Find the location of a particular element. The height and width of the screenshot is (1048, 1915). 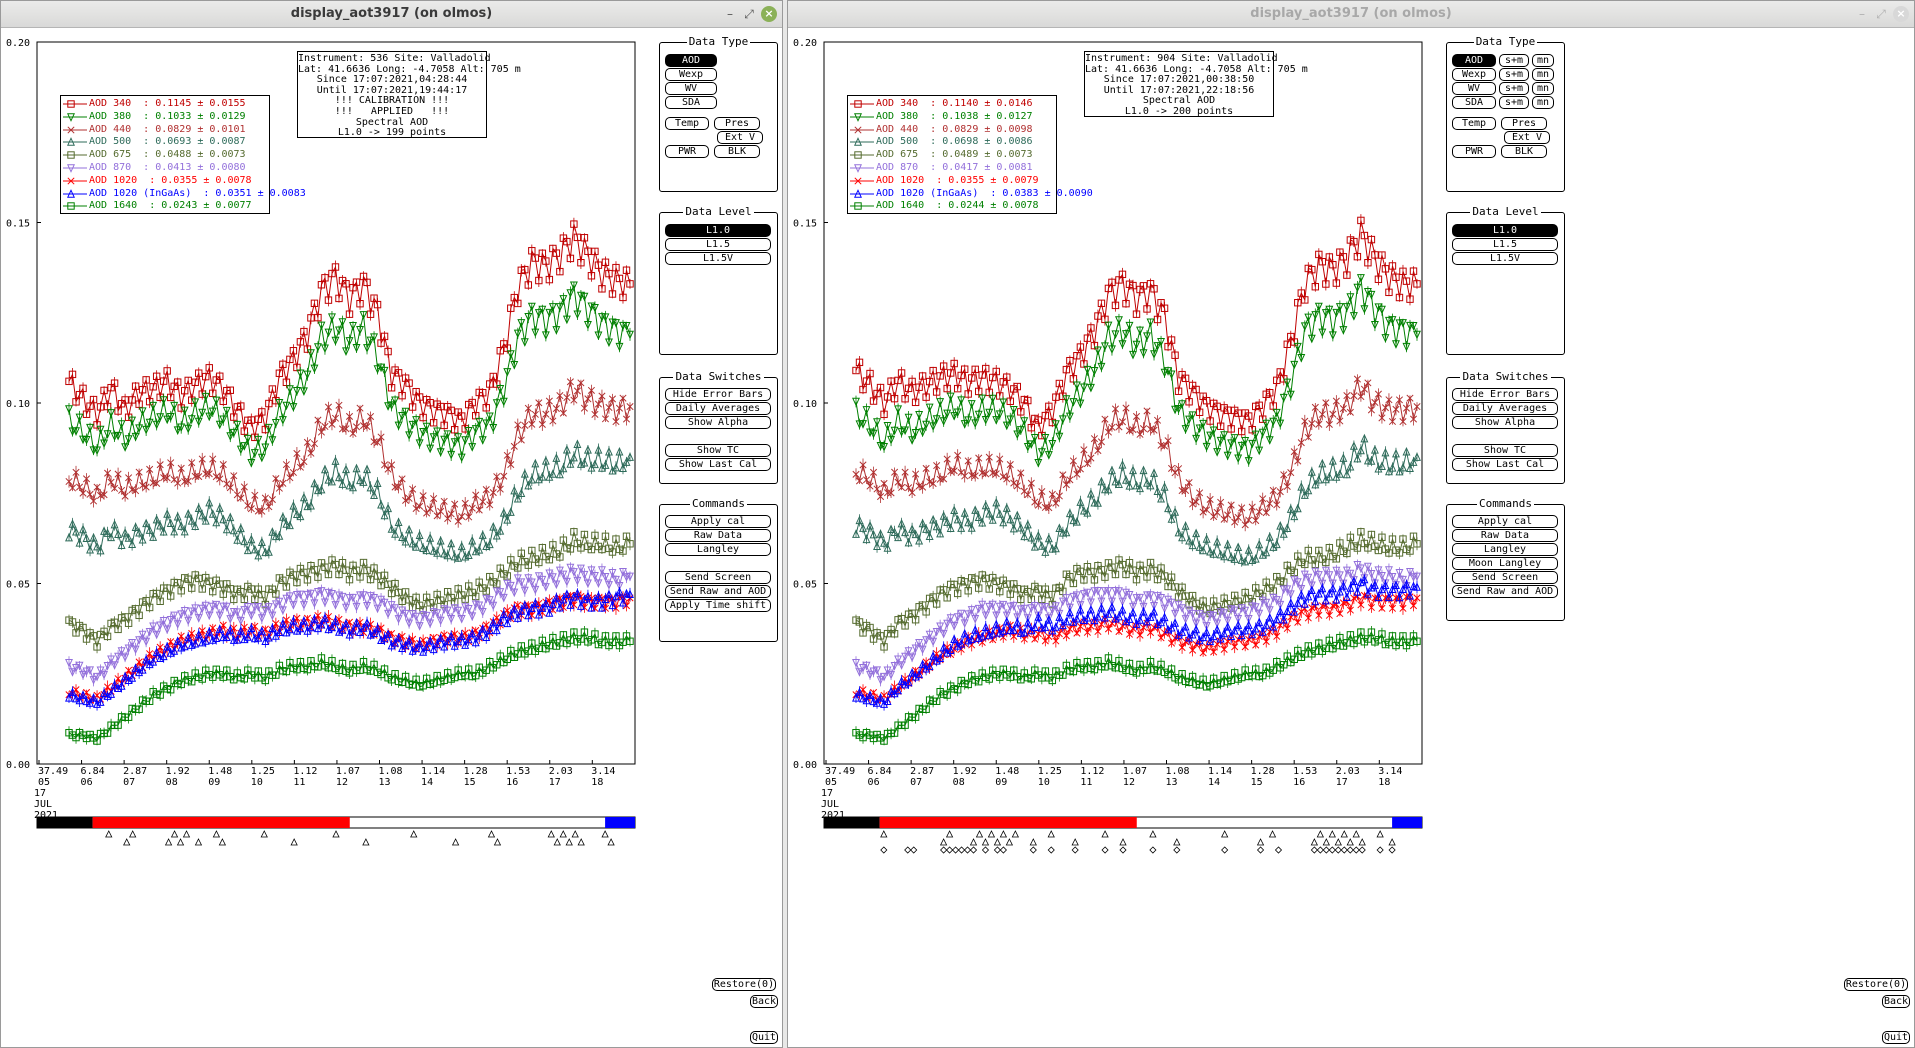

apply-time-shift-button: Apply Time shift is located at coordinates (718, 605).